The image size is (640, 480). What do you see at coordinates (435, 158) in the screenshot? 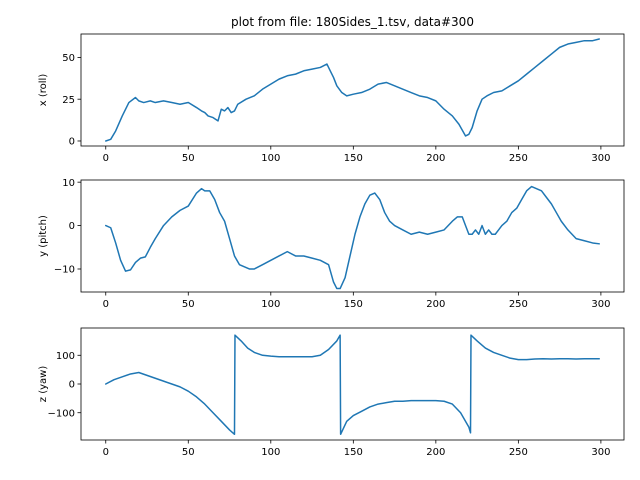
I see `roll-xtick-label: 200` at bounding box center [435, 158].